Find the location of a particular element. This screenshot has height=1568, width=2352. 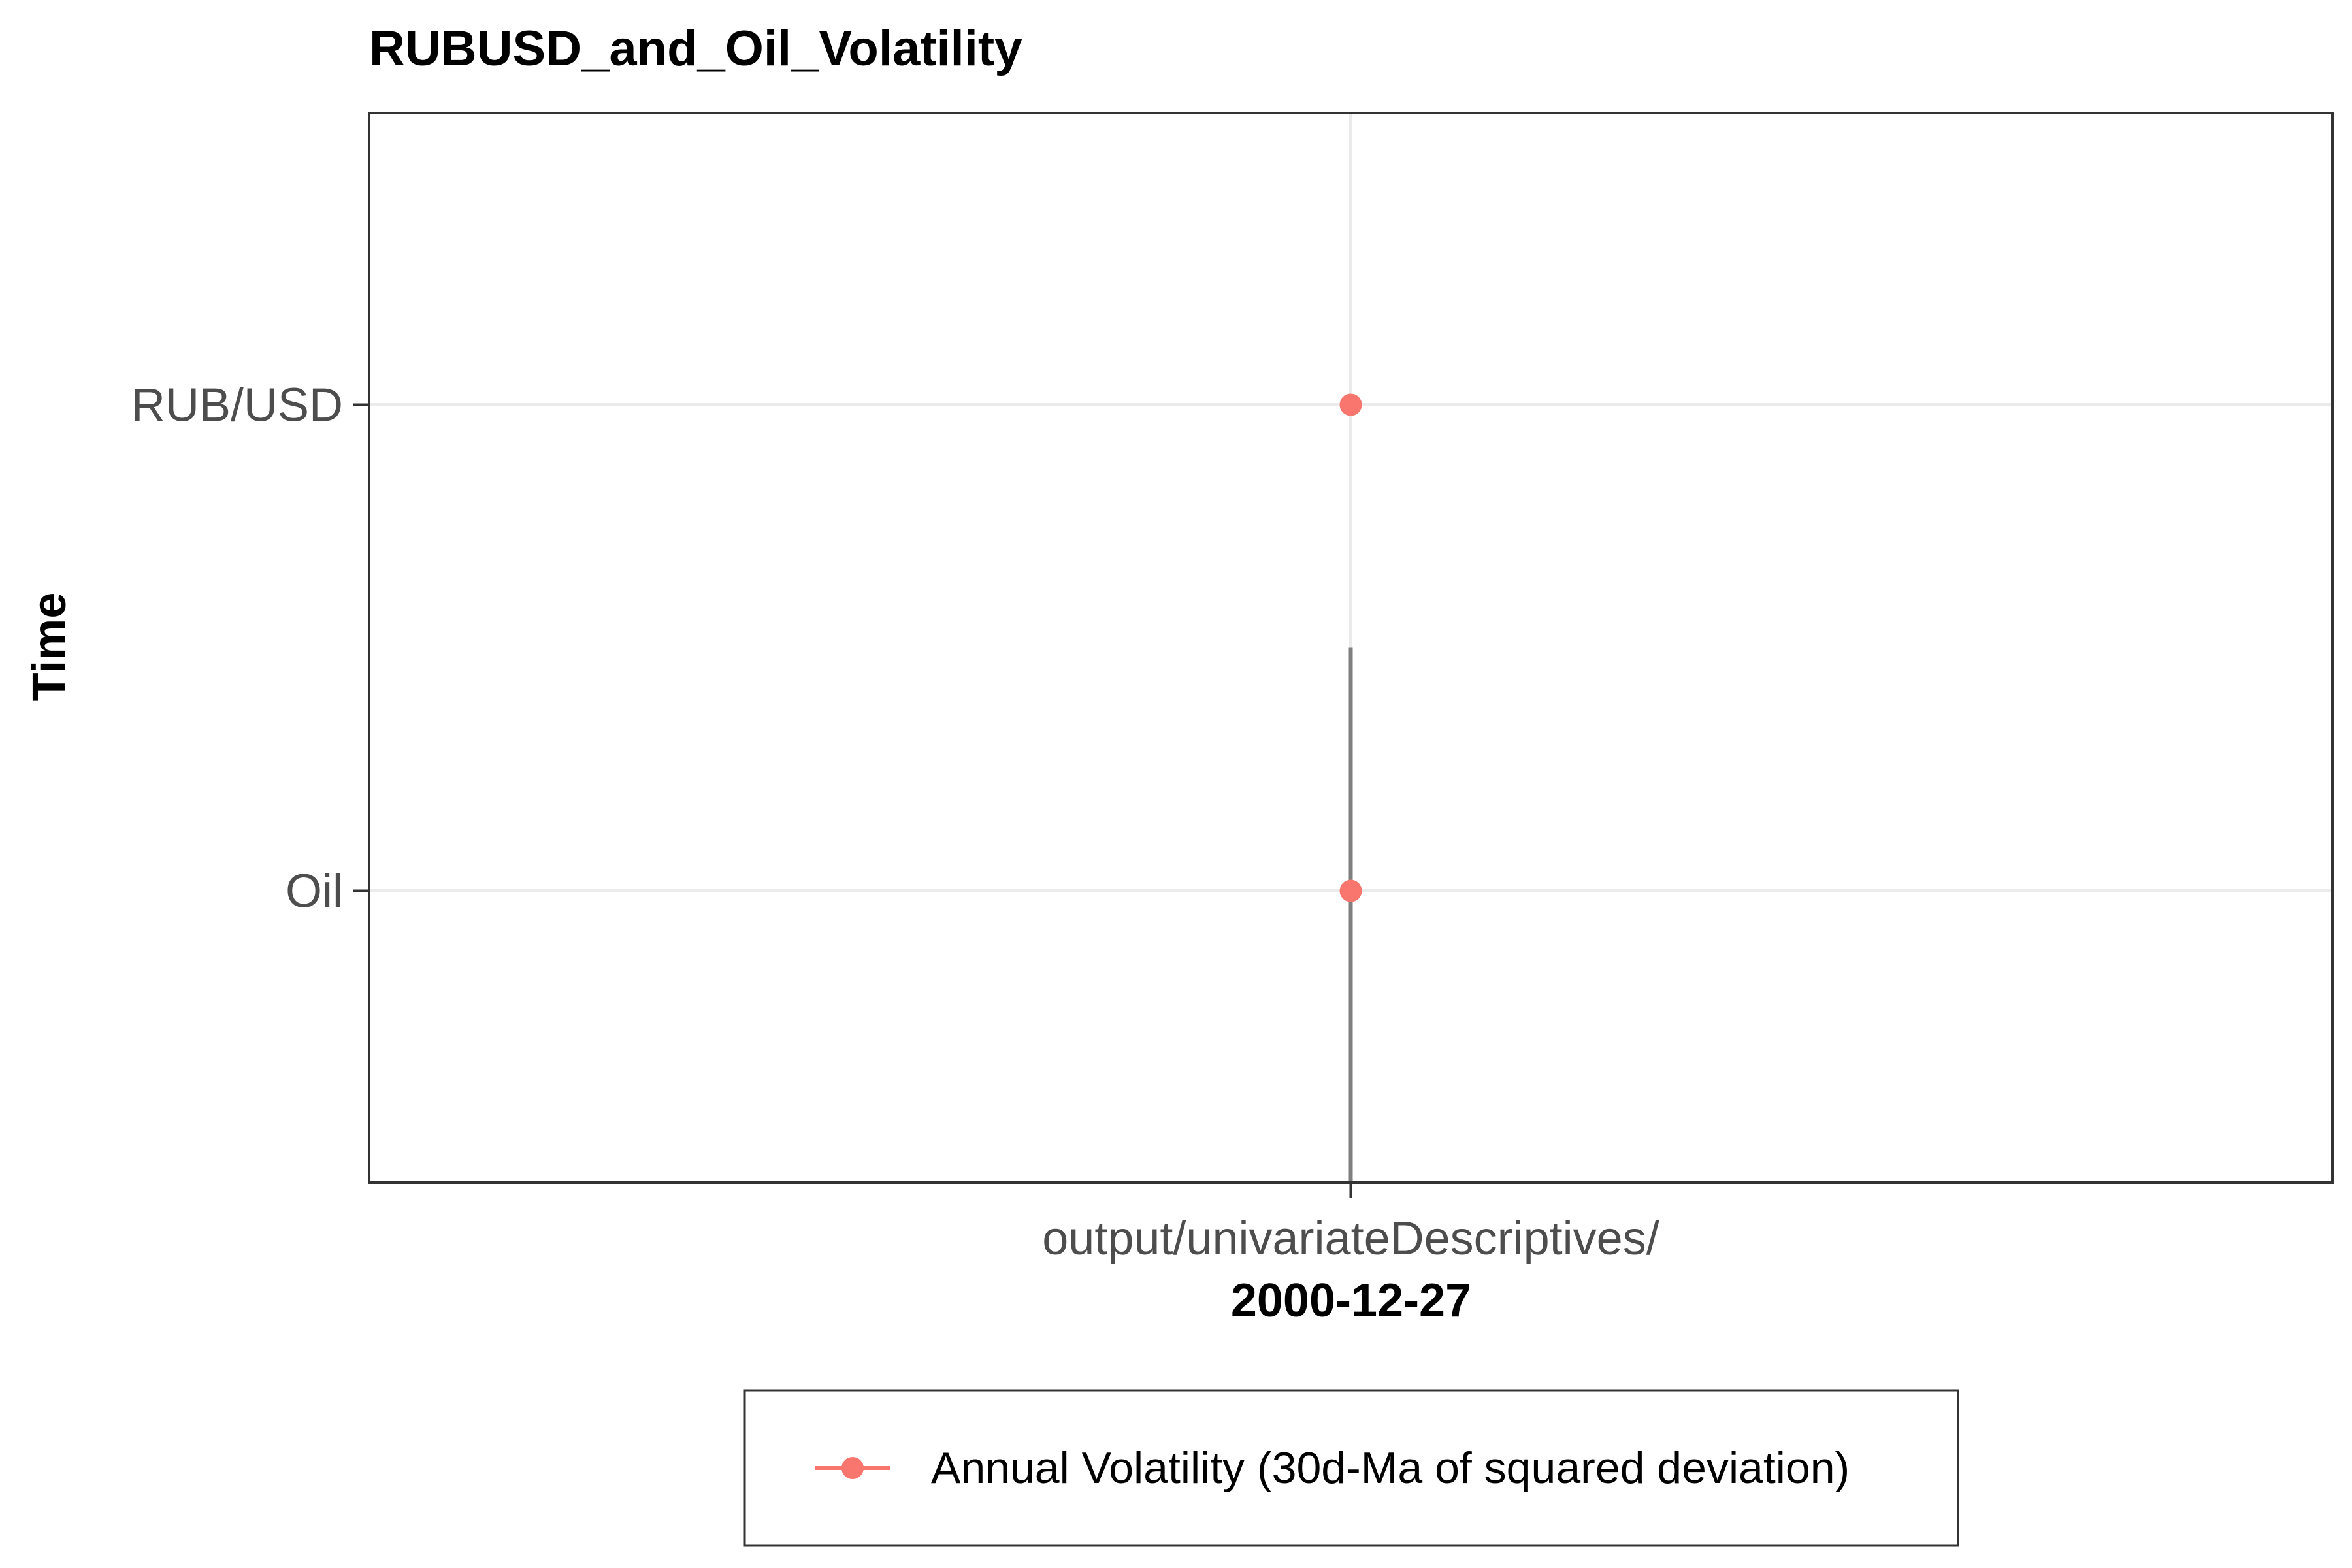

data-points is located at coordinates (1350, 647).